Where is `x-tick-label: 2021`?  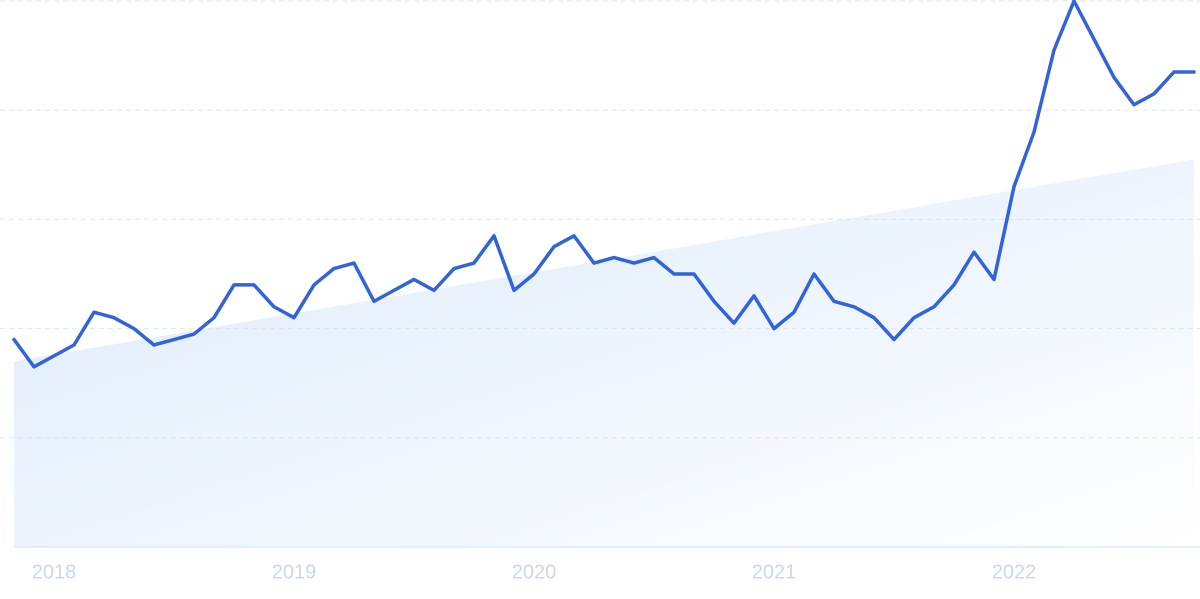
x-tick-label: 2021 is located at coordinates (774, 572).